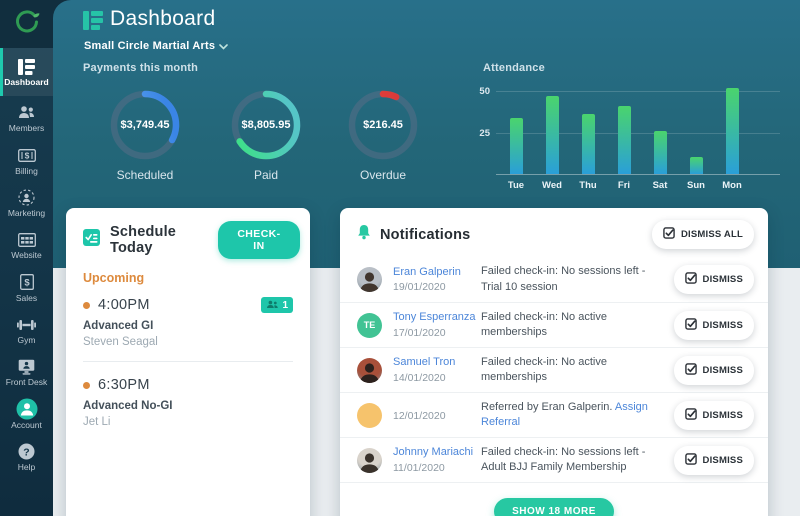 This screenshot has width=800, height=516. I want to click on sidebar-item-dashboard: Dashboard, so click(26, 72).